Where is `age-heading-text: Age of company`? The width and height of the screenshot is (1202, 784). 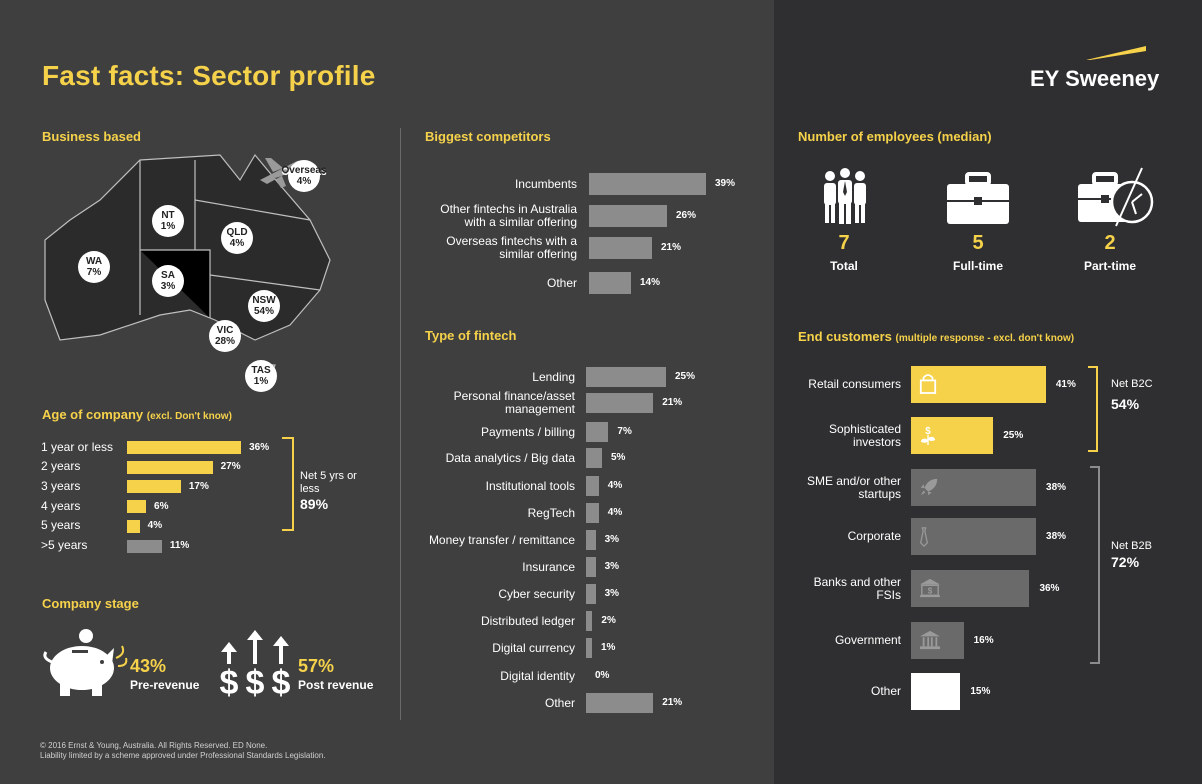
age-heading-text: Age of company is located at coordinates (93, 414).